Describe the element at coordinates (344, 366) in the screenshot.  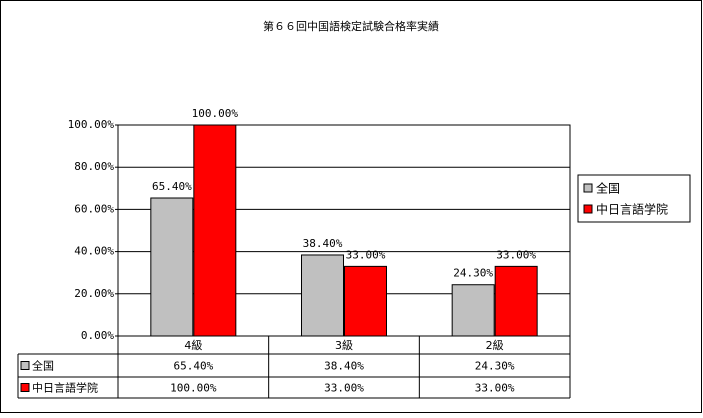
I see `table-value: 38.40%` at that location.